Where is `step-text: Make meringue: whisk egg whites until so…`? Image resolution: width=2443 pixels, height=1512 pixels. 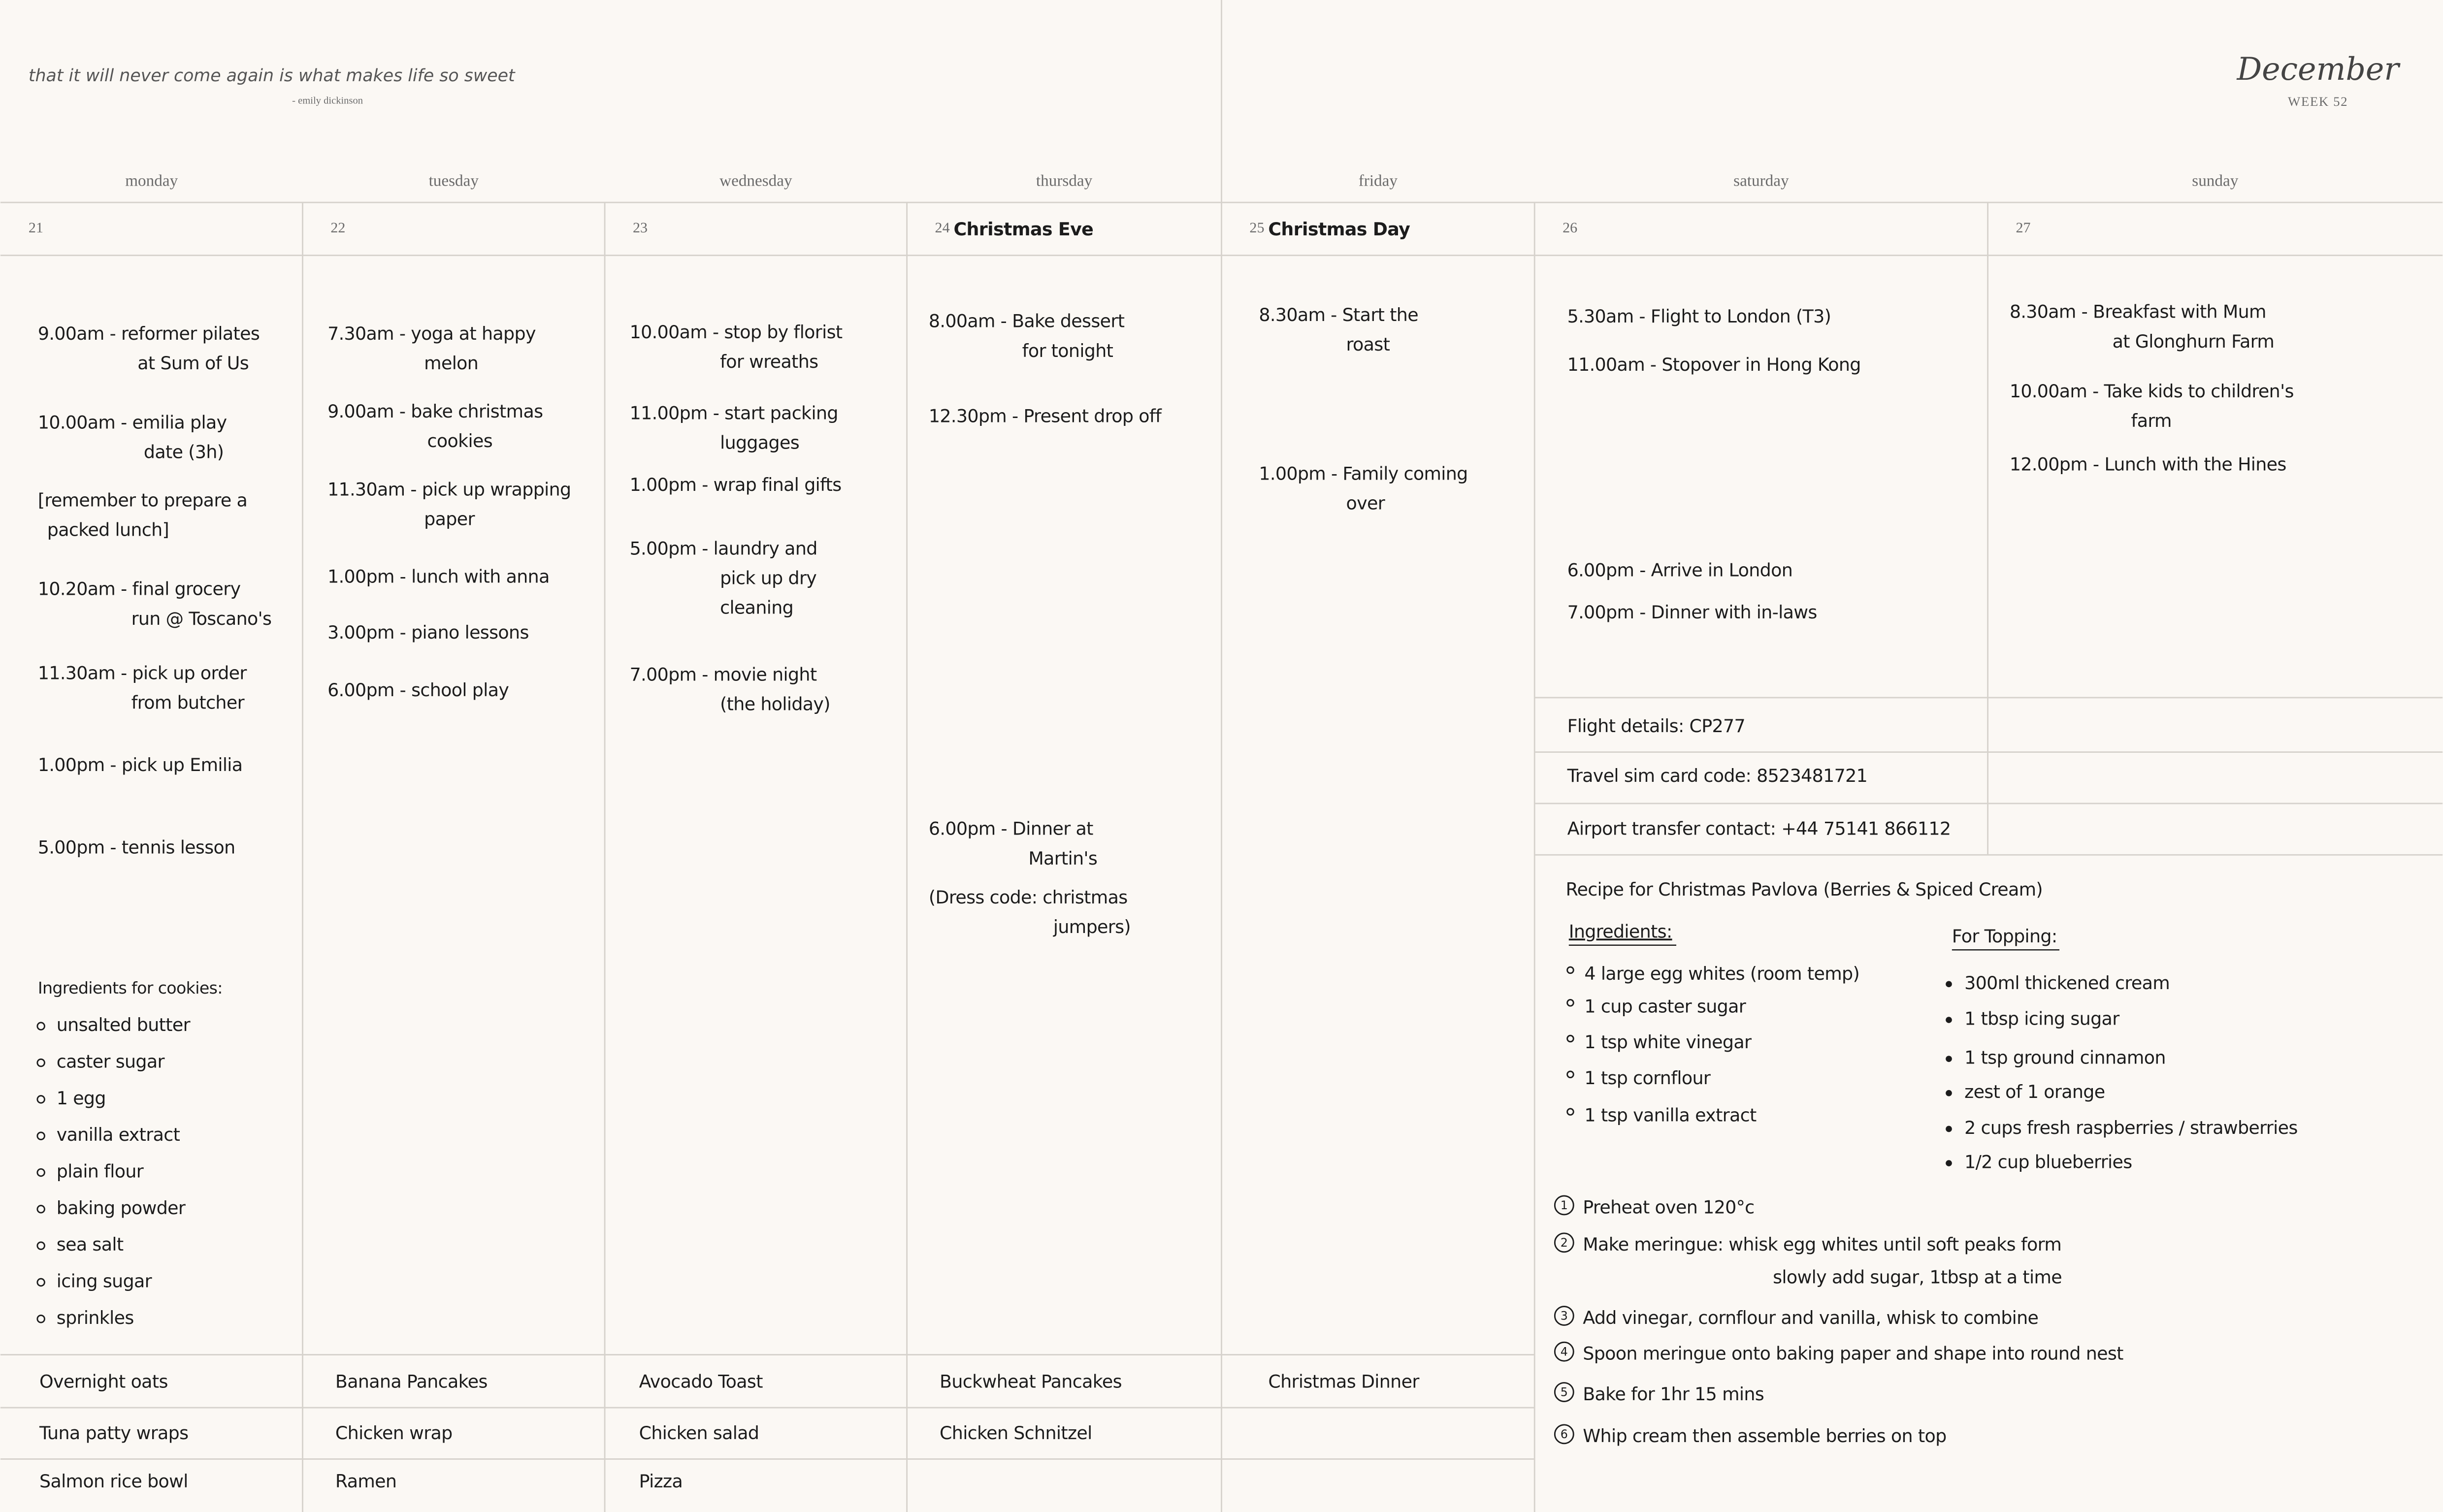 step-text: Make meringue: whisk egg whites until so… is located at coordinates (1822, 1244).